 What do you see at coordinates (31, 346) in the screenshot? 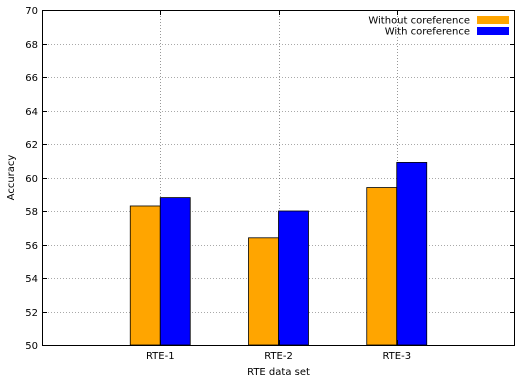
I see `y-tick-label: 50` at bounding box center [31, 346].